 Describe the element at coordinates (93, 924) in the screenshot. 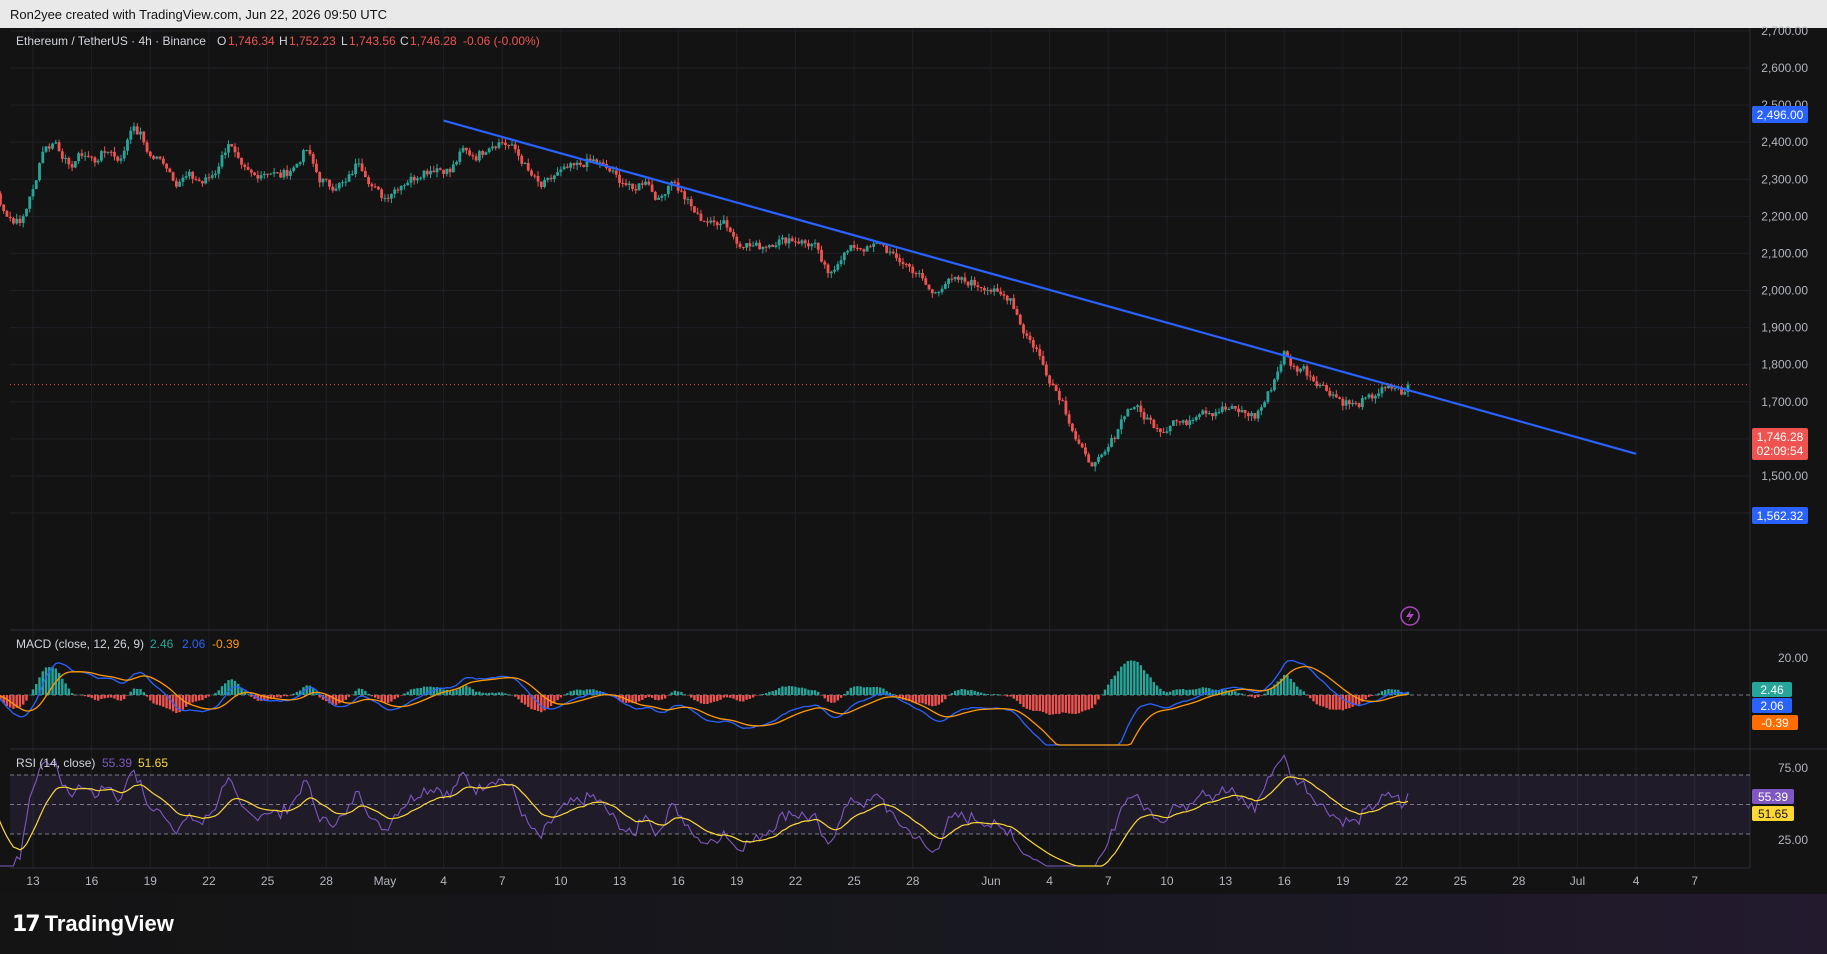

I see `tradingview-brand: 17 TradingView` at that location.